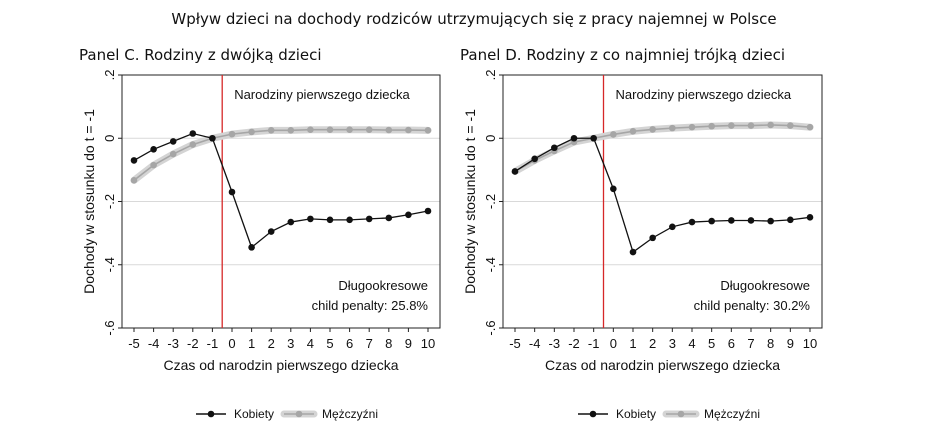 This screenshot has width=948, height=447. Describe the element at coordinates (200, 55) in the screenshot. I see `panel-c-title: Panel C. Rodziny z dwójką dzieci` at that location.